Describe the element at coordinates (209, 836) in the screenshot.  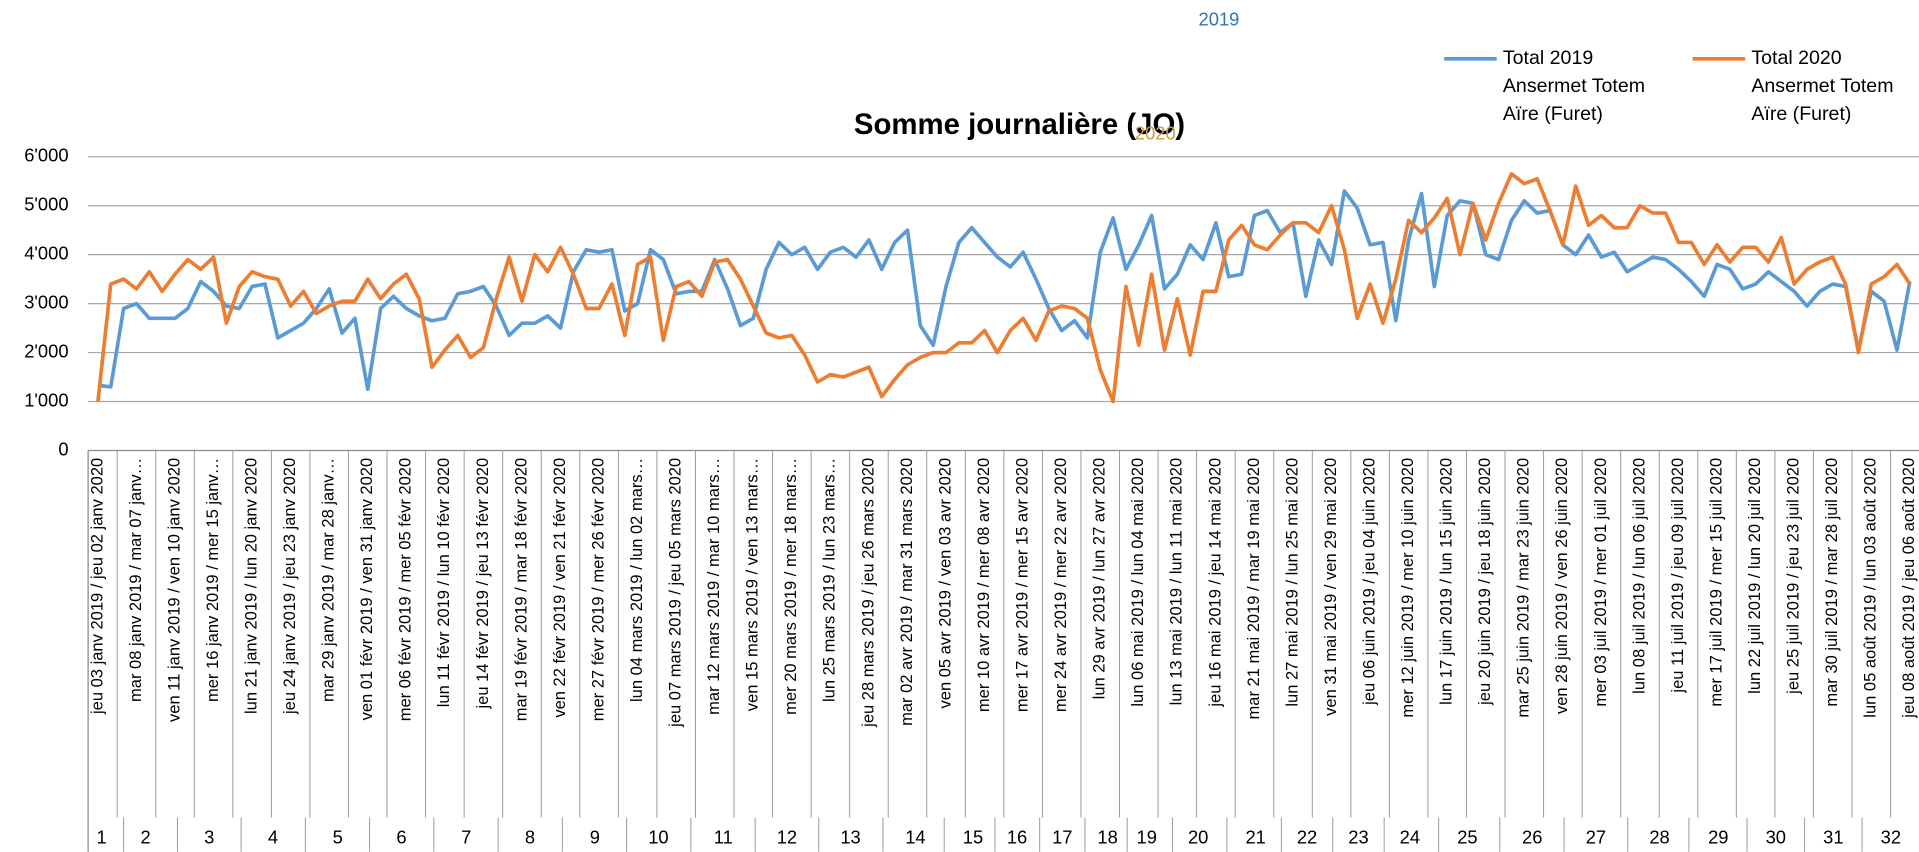
I see `week-label: 3` at that location.